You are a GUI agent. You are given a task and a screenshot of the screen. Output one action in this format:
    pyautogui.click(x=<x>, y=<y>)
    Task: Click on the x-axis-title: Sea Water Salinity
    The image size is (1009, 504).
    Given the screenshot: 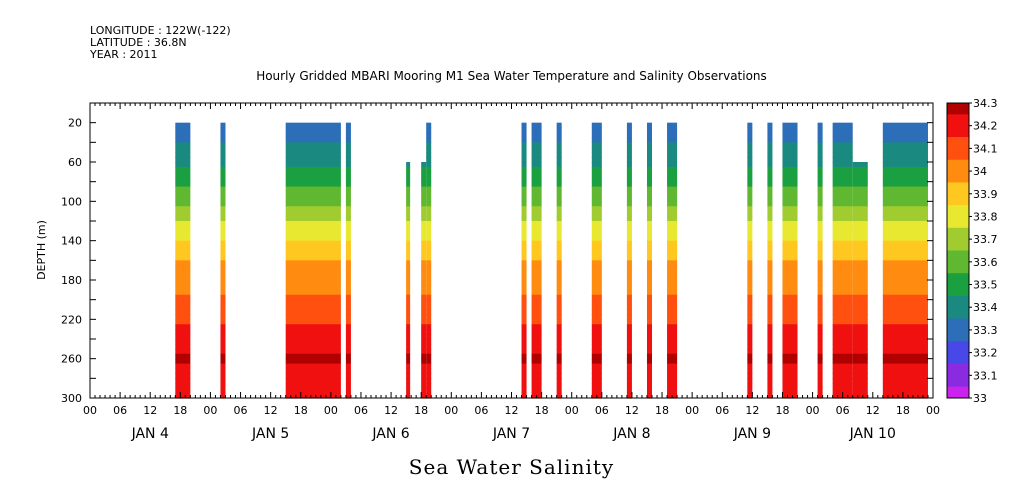 What is the action you would take?
    pyautogui.click(x=511, y=467)
    